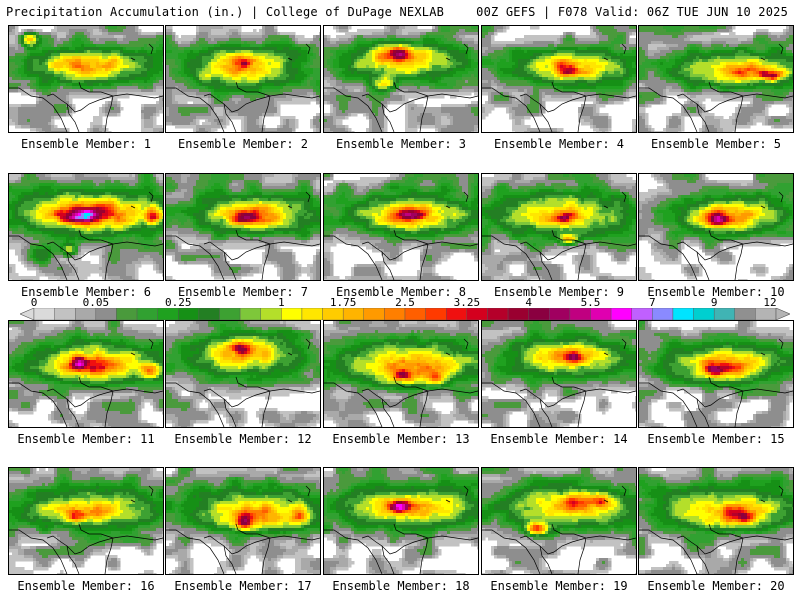 Image resolution: width=800 pixels, height=600 pixels. I want to click on panel-label-2: Ensemble Member: 2, so click(243, 144).